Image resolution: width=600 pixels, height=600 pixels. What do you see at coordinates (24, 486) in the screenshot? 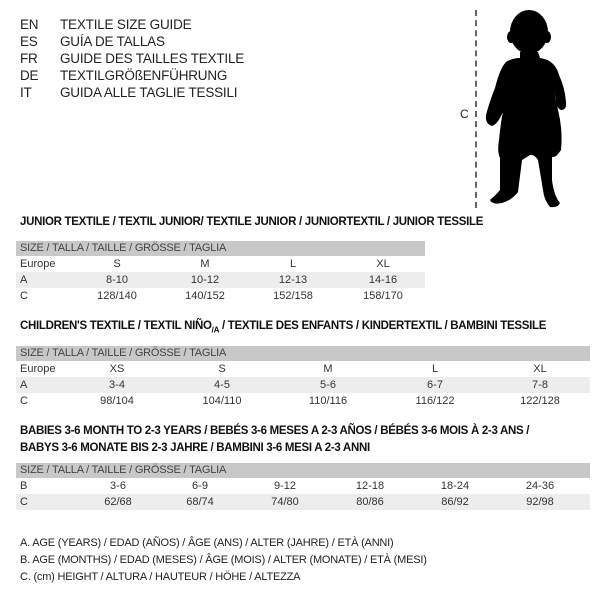
I see `row-label: B` at bounding box center [24, 486].